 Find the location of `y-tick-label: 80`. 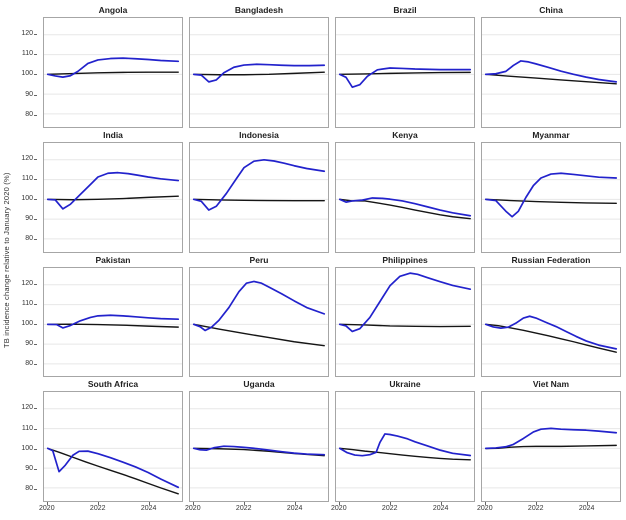

y-tick-label: 80 is located at coordinates (29, 239).